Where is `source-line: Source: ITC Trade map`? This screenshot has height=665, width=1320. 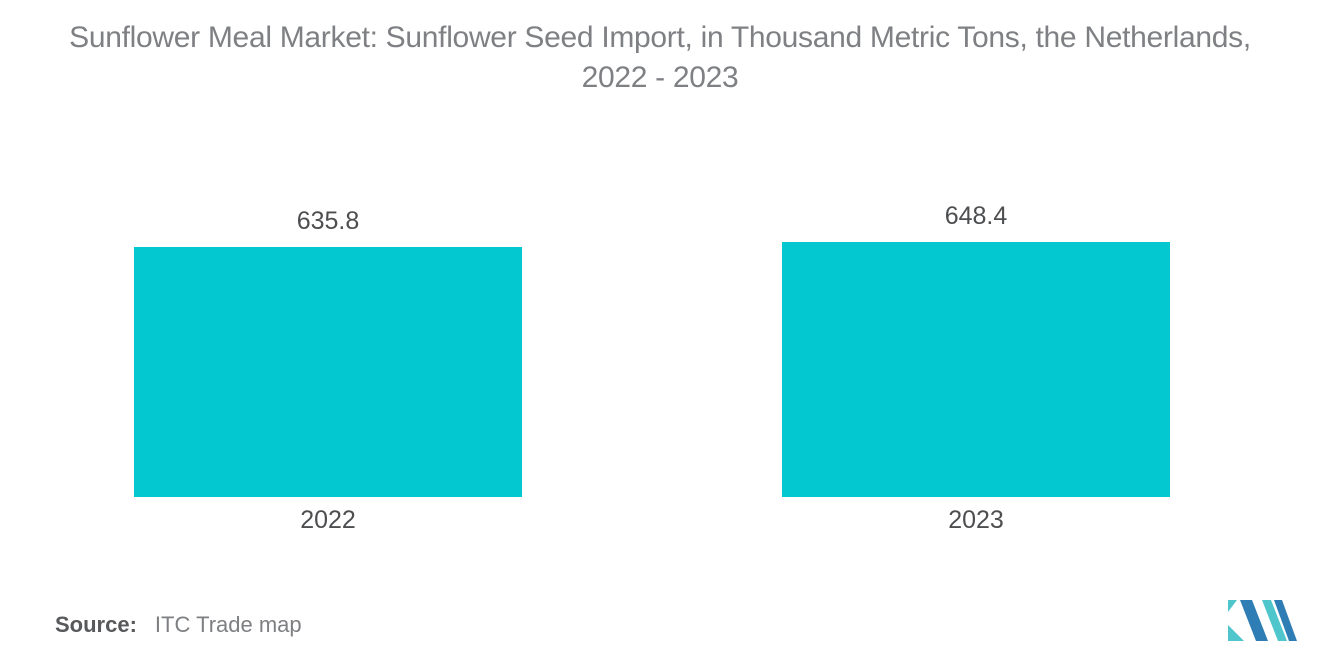
source-line: Source: ITC Trade map is located at coordinates (178, 625).